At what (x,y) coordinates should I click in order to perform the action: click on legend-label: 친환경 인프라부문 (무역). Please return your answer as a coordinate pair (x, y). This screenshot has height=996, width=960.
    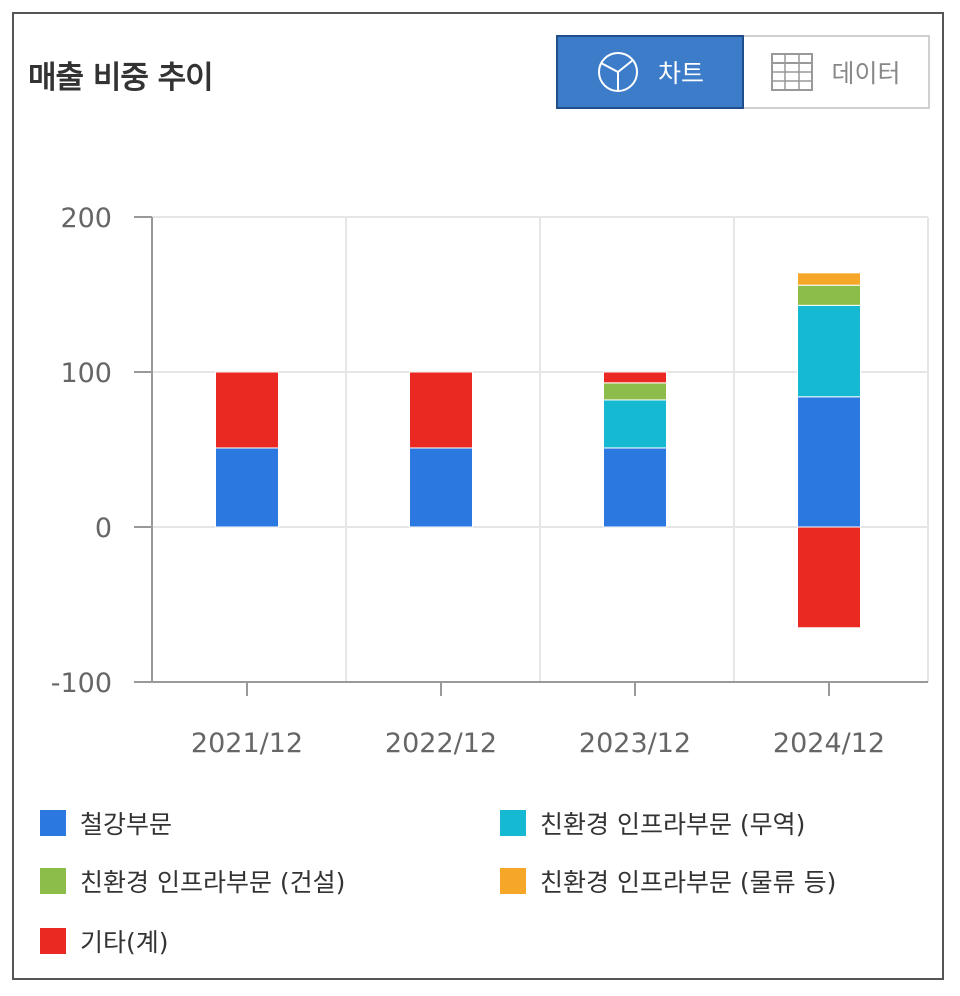
    Looking at the image, I should click on (673, 824).